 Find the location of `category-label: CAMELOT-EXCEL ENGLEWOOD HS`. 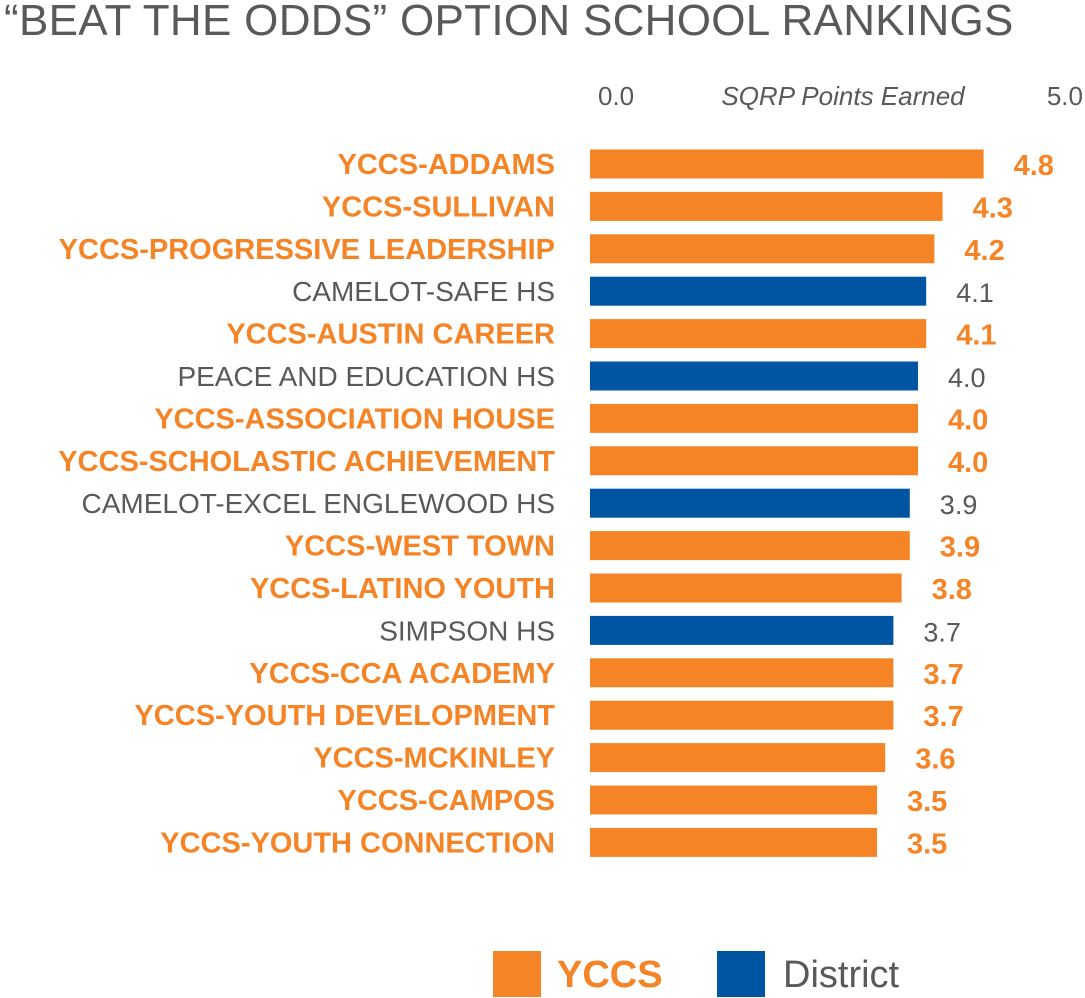

category-label: CAMELOT-EXCEL ENGLEWOOD HS is located at coordinates (319, 503).